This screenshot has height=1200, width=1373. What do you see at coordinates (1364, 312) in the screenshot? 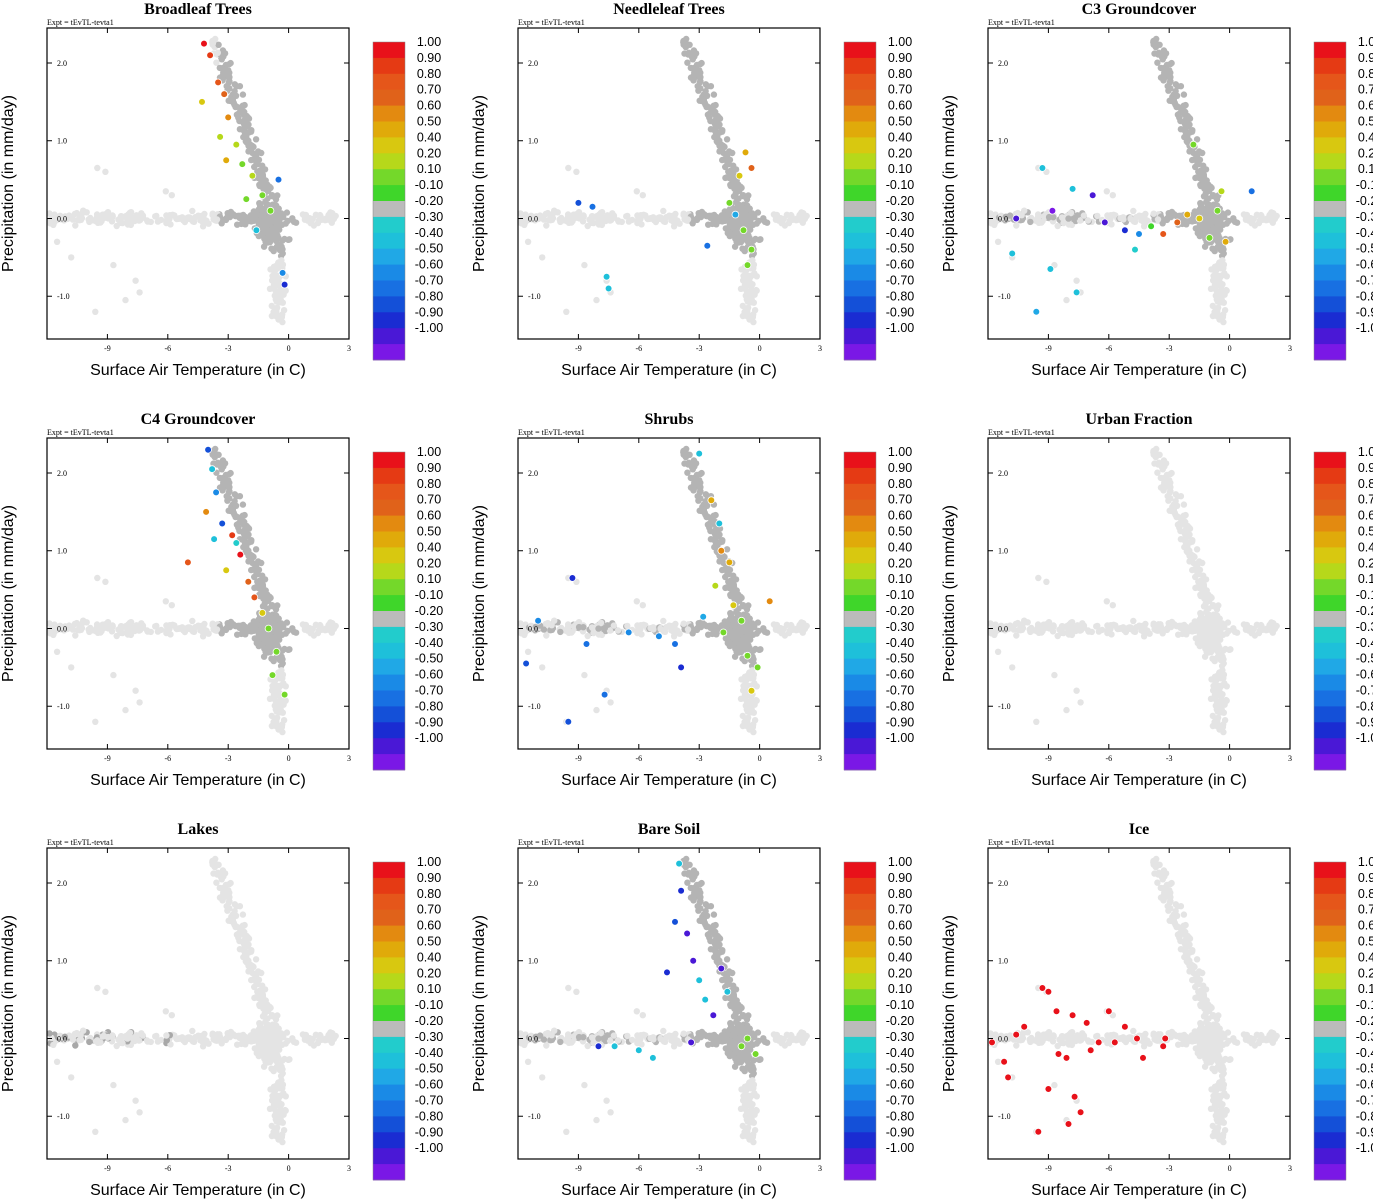
I see `colorbar-label: -0.90` at bounding box center [1364, 312].